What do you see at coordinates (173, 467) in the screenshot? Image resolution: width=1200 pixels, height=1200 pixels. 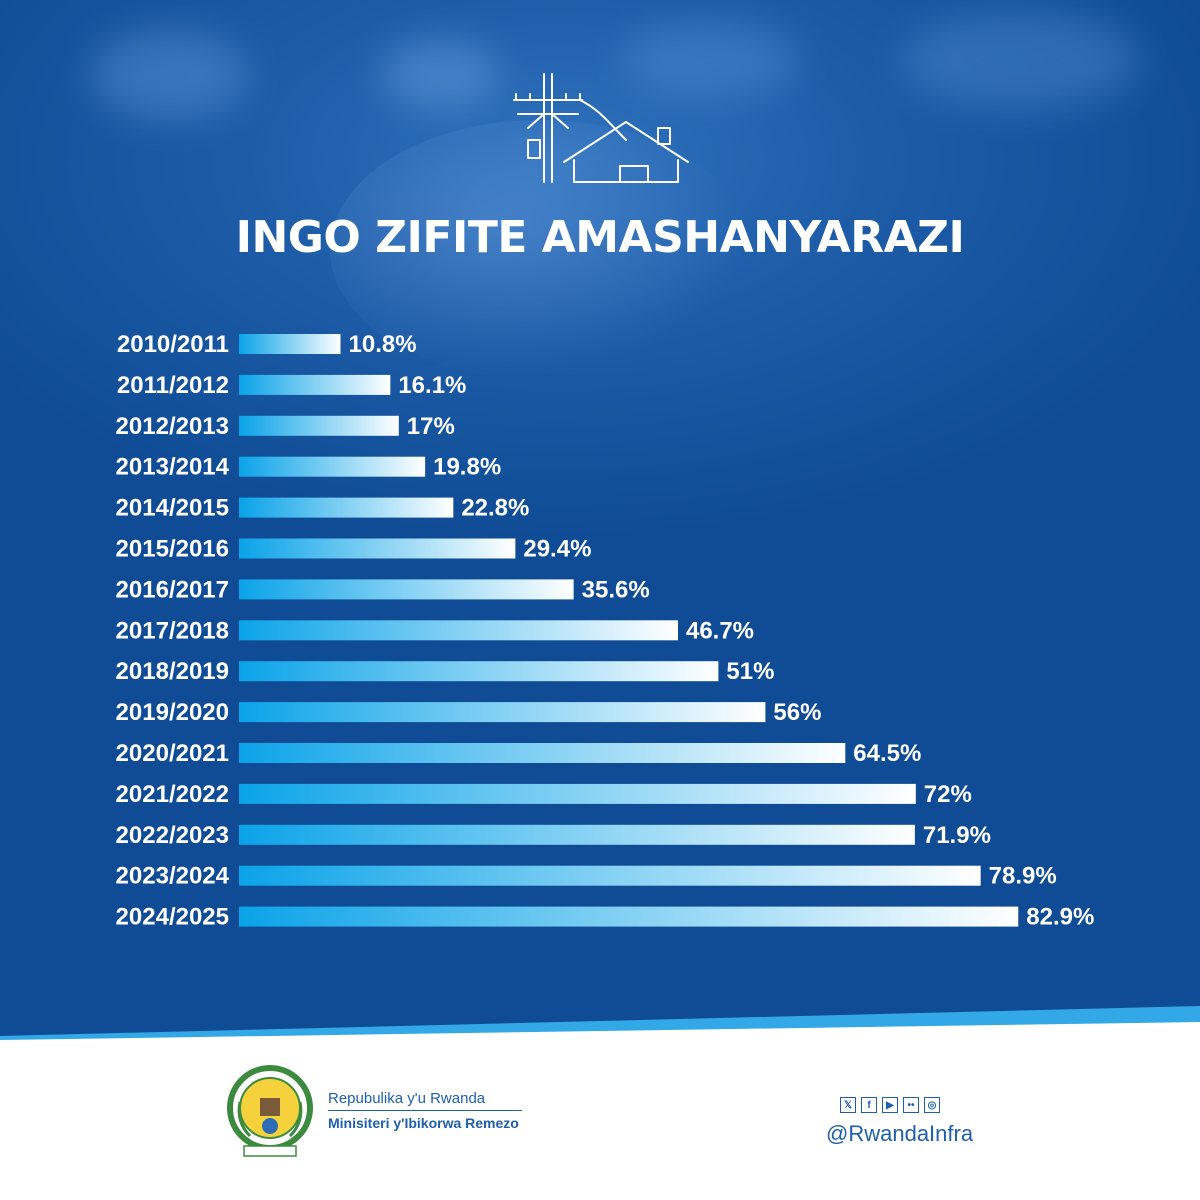 I see `category-label: 2013/2014` at bounding box center [173, 467].